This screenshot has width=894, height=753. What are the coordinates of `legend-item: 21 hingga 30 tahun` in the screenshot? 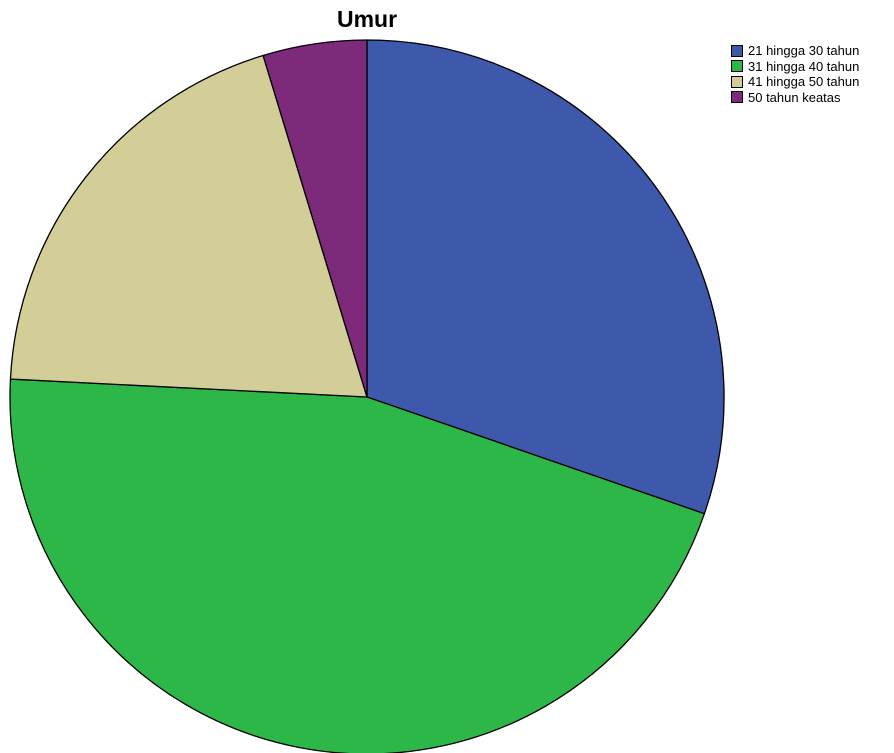 It's located at (795, 51).